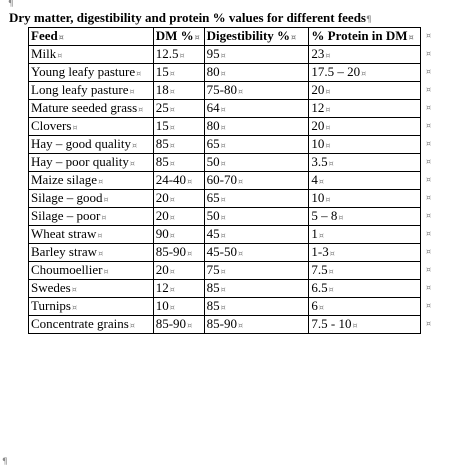 The image size is (450, 469). What do you see at coordinates (178, 270) in the screenshot?
I see `dm-cell: 20¤` at bounding box center [178, 270].